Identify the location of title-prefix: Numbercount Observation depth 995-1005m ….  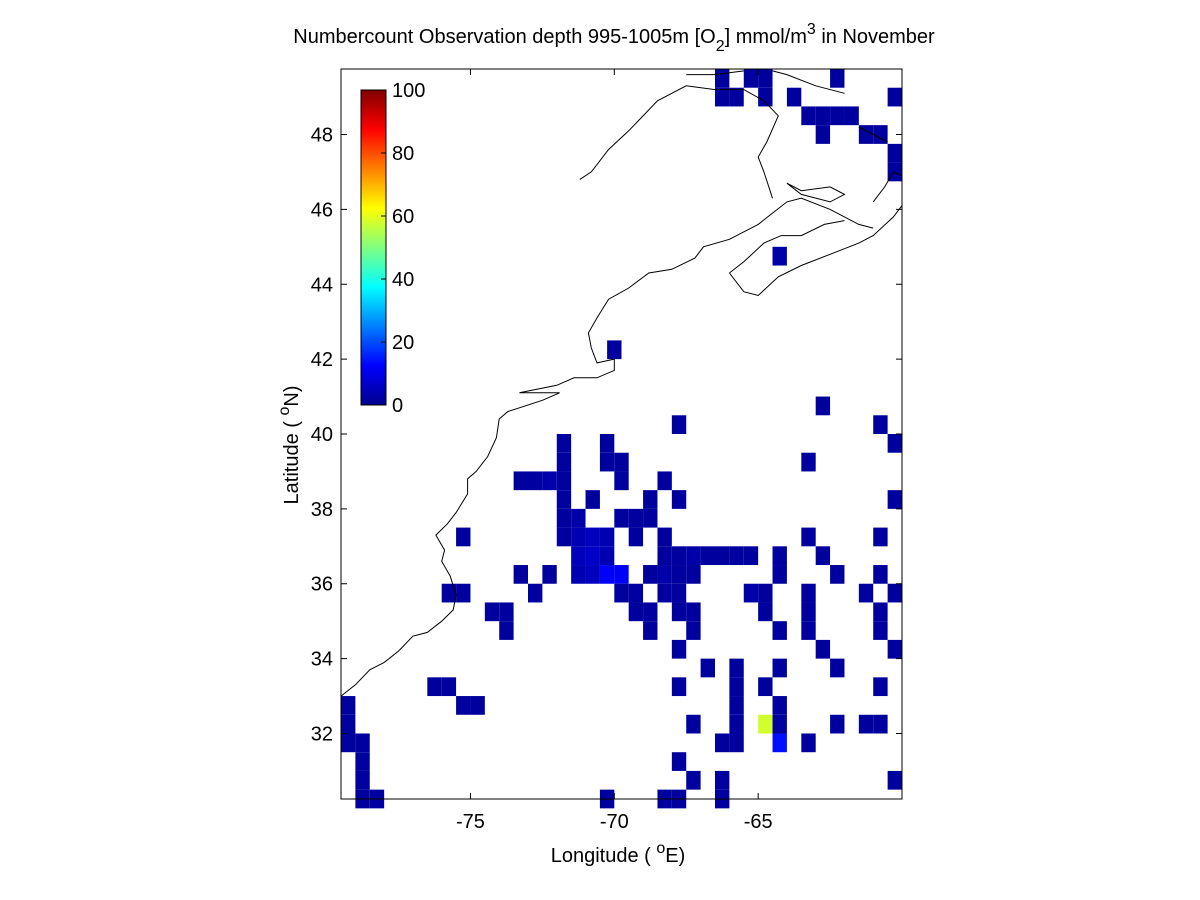
(504, 37).